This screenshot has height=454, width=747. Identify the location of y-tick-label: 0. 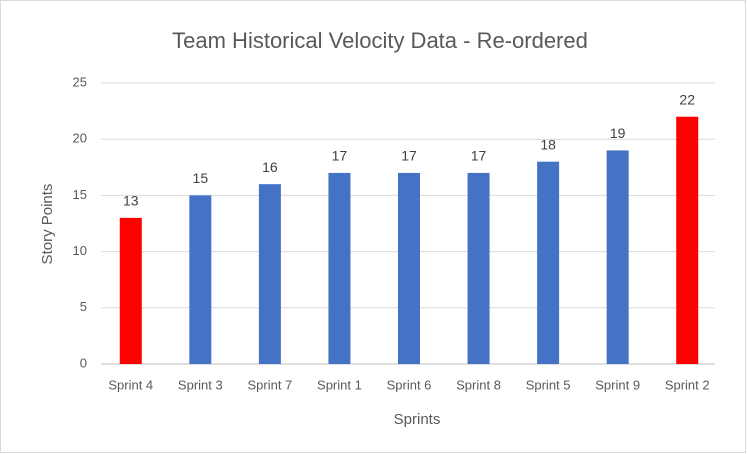
(83, 362).